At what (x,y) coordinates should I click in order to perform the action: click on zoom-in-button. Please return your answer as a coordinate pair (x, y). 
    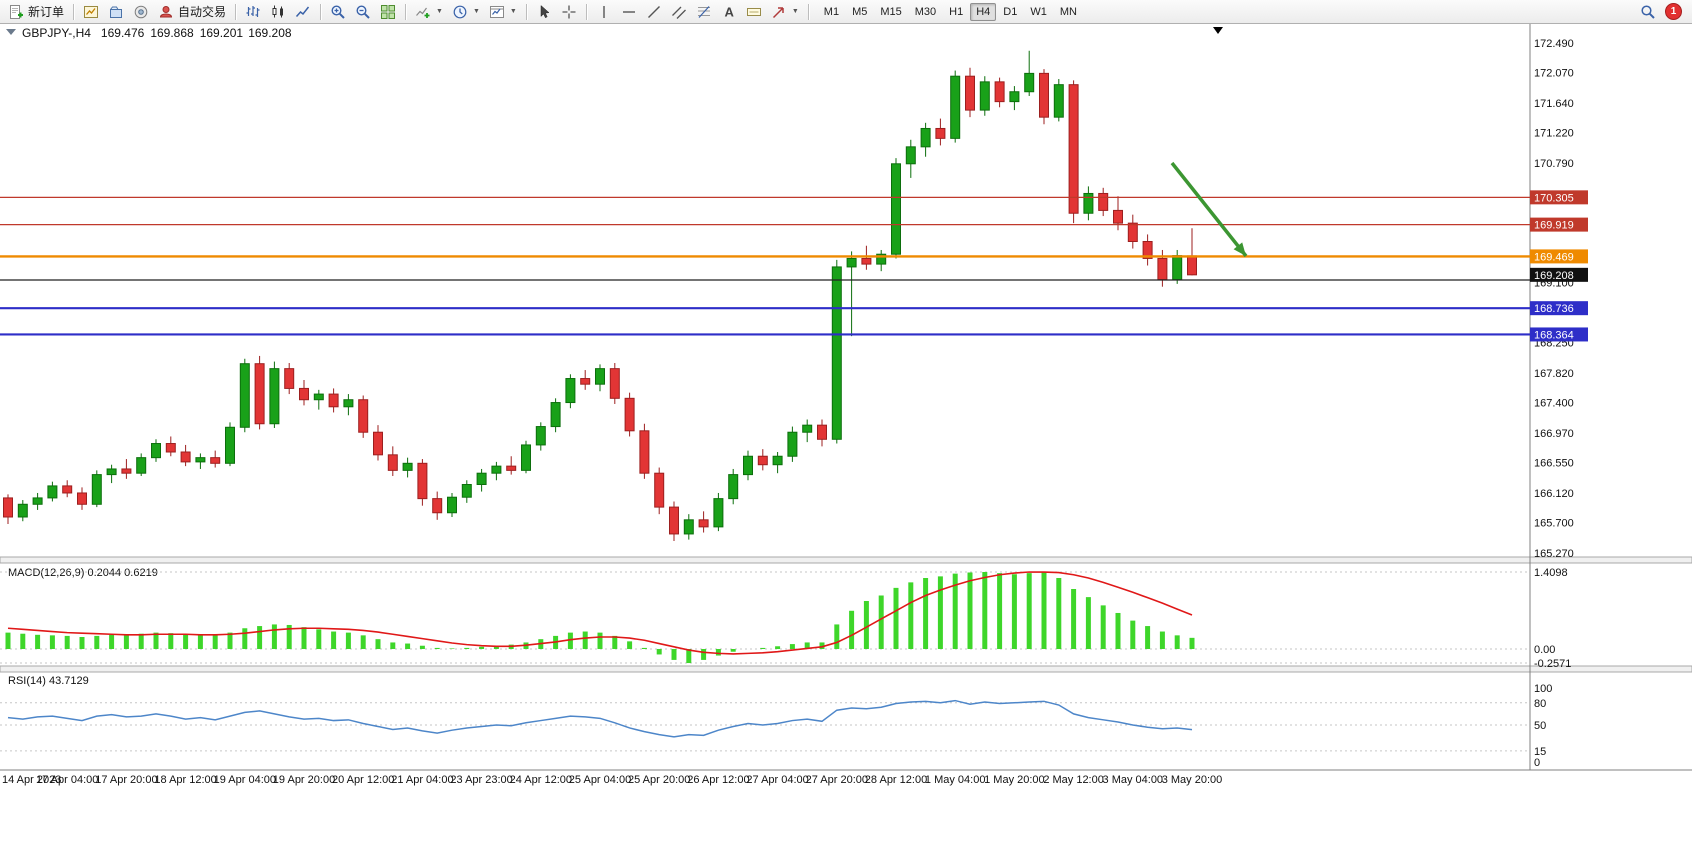
    Looking at the image, I should click on (338, 12).